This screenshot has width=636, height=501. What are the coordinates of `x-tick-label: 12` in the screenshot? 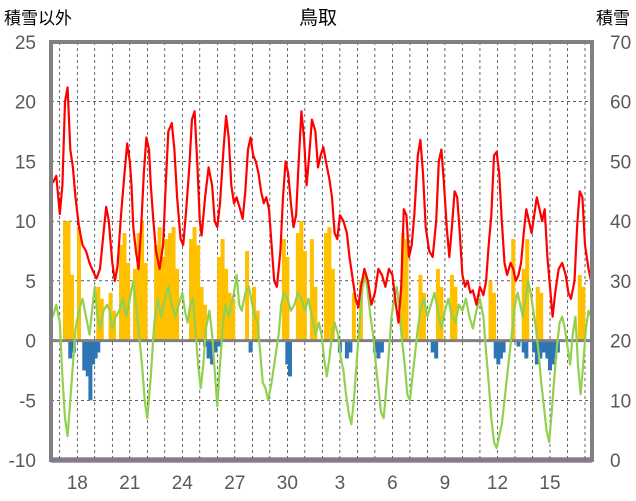 It's located at (497, 483).